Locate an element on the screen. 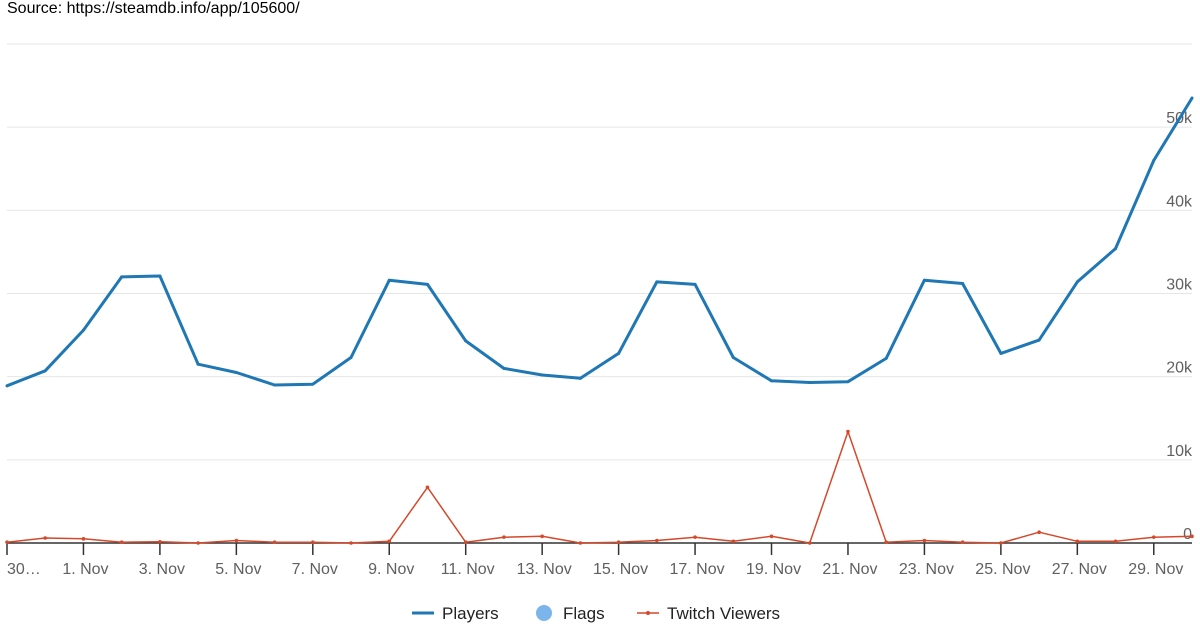 Image resolution: width=1200 pixels, height=630 pixels. x-tick-label: 5. Nov is located at coordinates (238, 569).